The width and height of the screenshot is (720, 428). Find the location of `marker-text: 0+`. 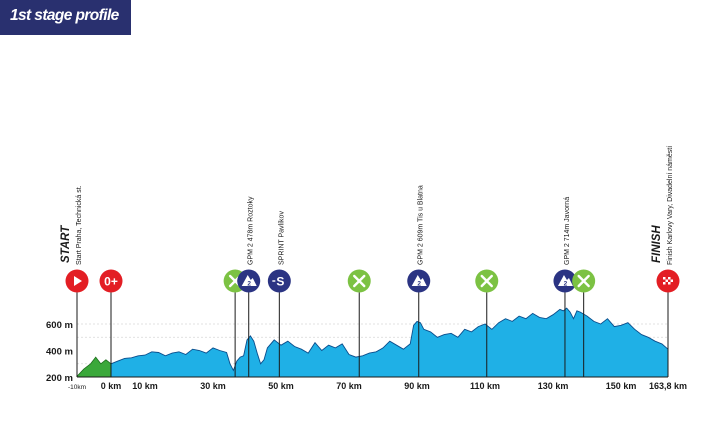

marker-text: 0+ is located at coordinates (111, 282).